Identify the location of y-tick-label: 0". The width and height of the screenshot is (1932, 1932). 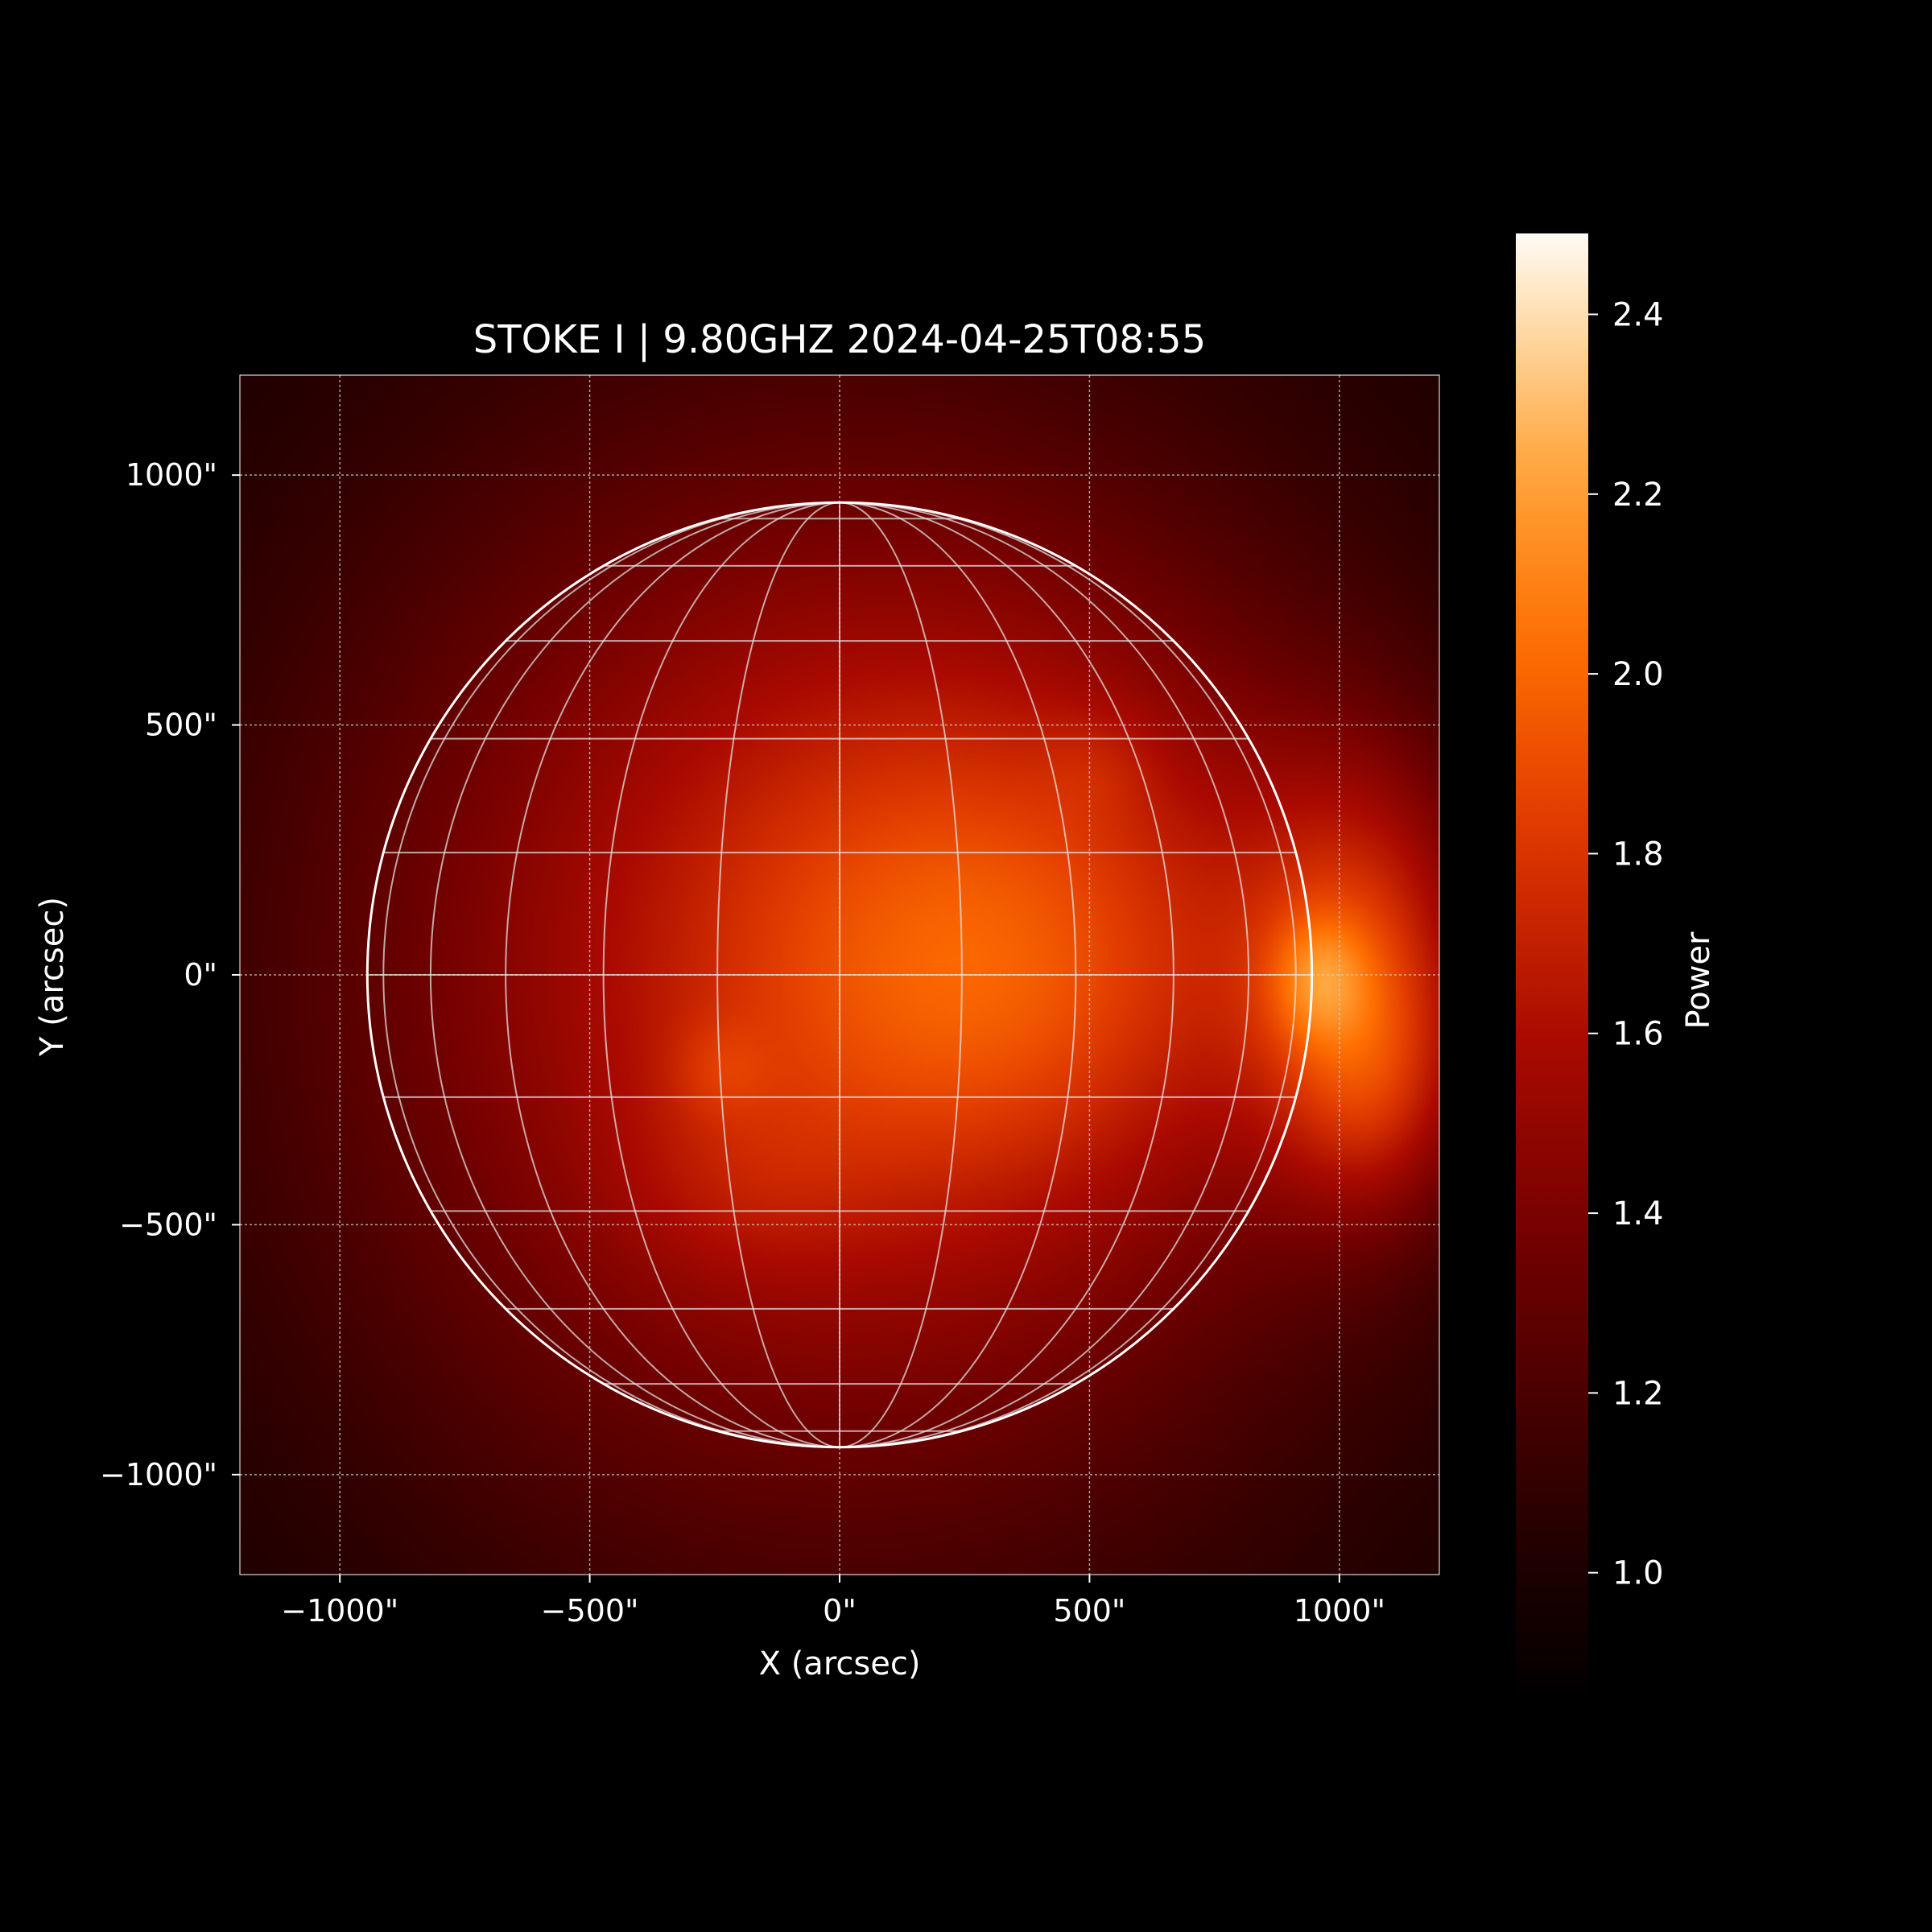
(200, 975).